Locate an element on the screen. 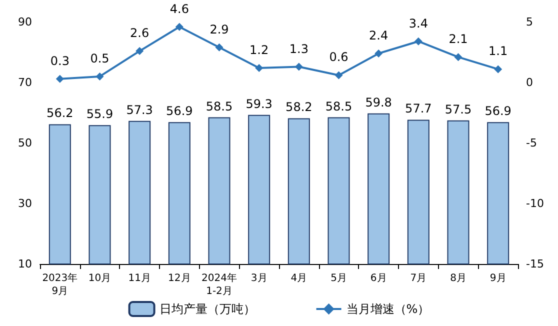  data-label: 57.3 is located at coordinates (139, 109).